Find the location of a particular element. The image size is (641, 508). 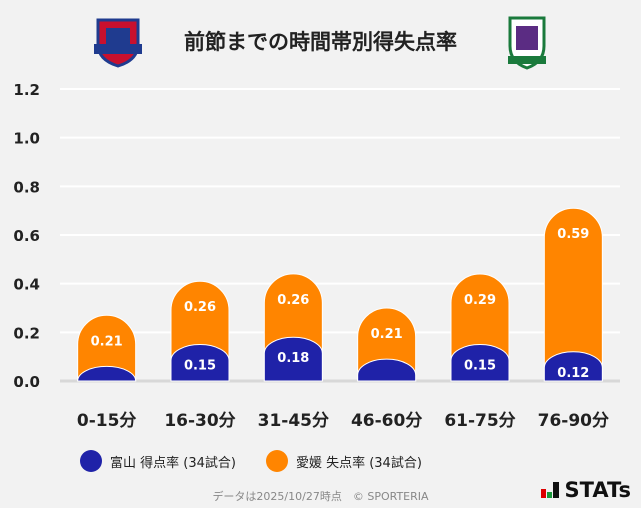

x-tick-label: 16-30分 is located at coordinates (199, 421).